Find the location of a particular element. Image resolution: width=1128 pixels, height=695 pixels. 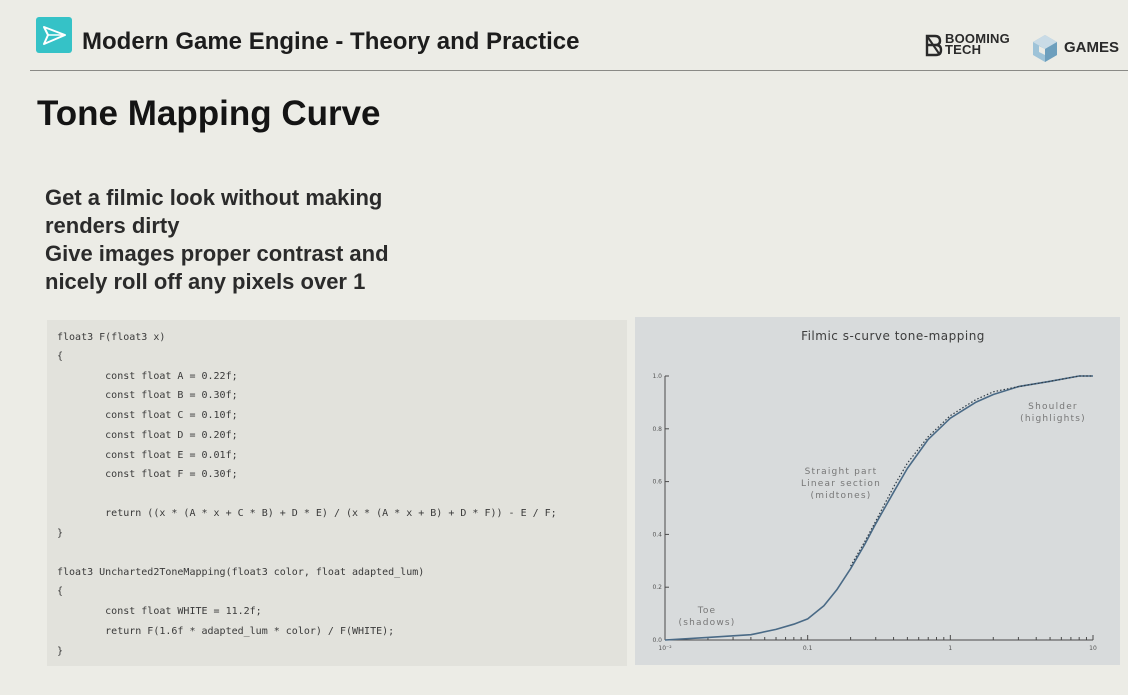

course-title: Modern Game Engine - Theory and Practice is located at coordinates (331, 41).